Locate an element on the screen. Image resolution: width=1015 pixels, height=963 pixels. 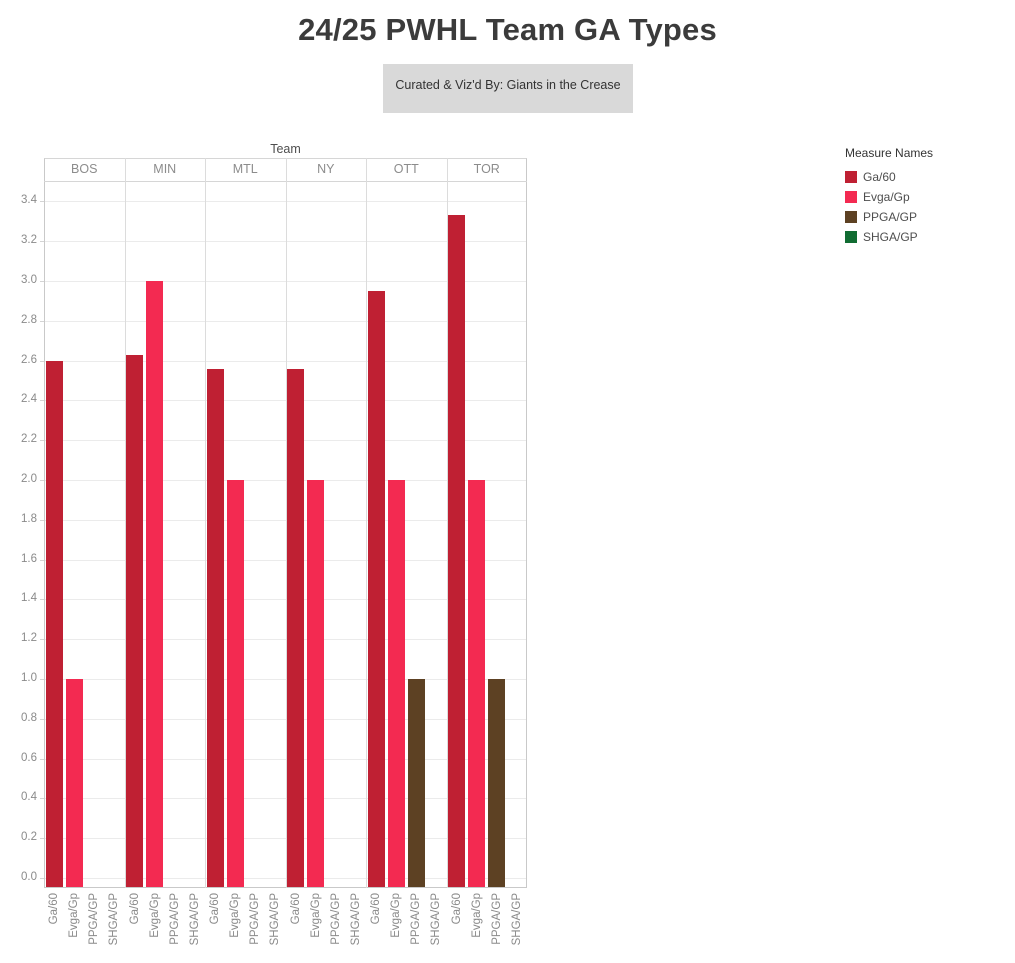
ytick-mark-1.8 is located at coordinates (42, 520).